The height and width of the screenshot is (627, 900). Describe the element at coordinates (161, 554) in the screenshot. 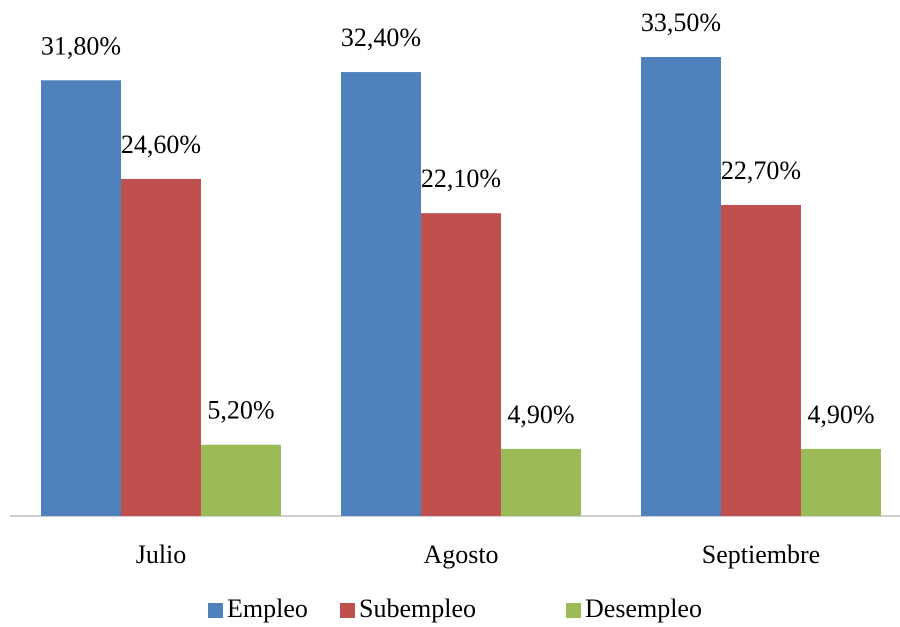

I see `x-tick-label: Julio` at that location.